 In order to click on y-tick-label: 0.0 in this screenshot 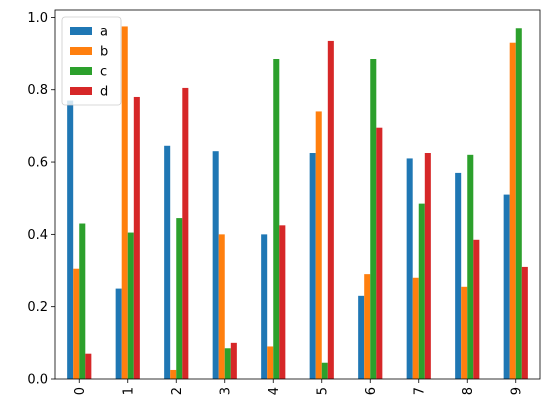, I will do `click(37, 380)`.